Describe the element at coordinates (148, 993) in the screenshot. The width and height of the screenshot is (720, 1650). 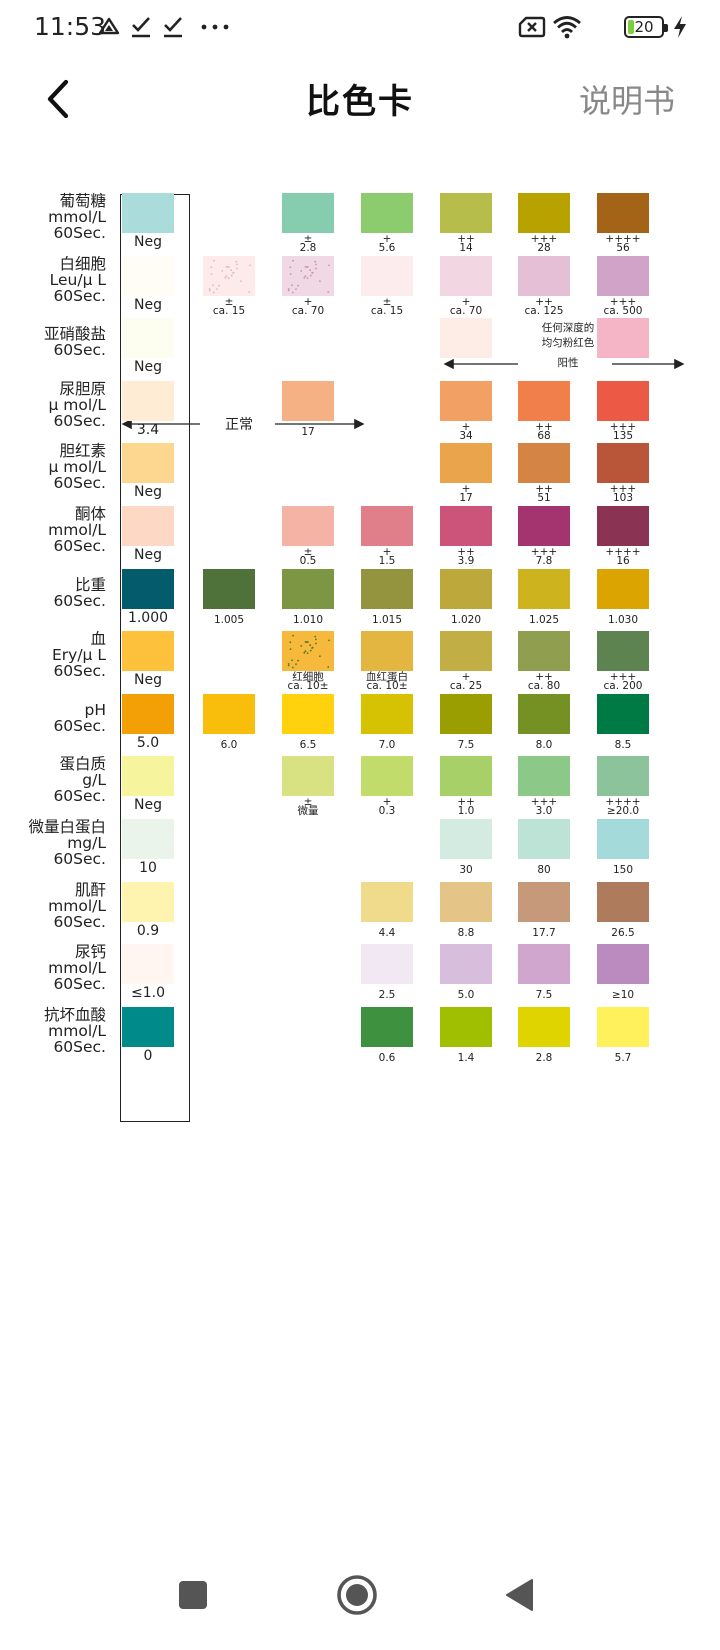
I see `reference-value: ≤1.0` at that location.